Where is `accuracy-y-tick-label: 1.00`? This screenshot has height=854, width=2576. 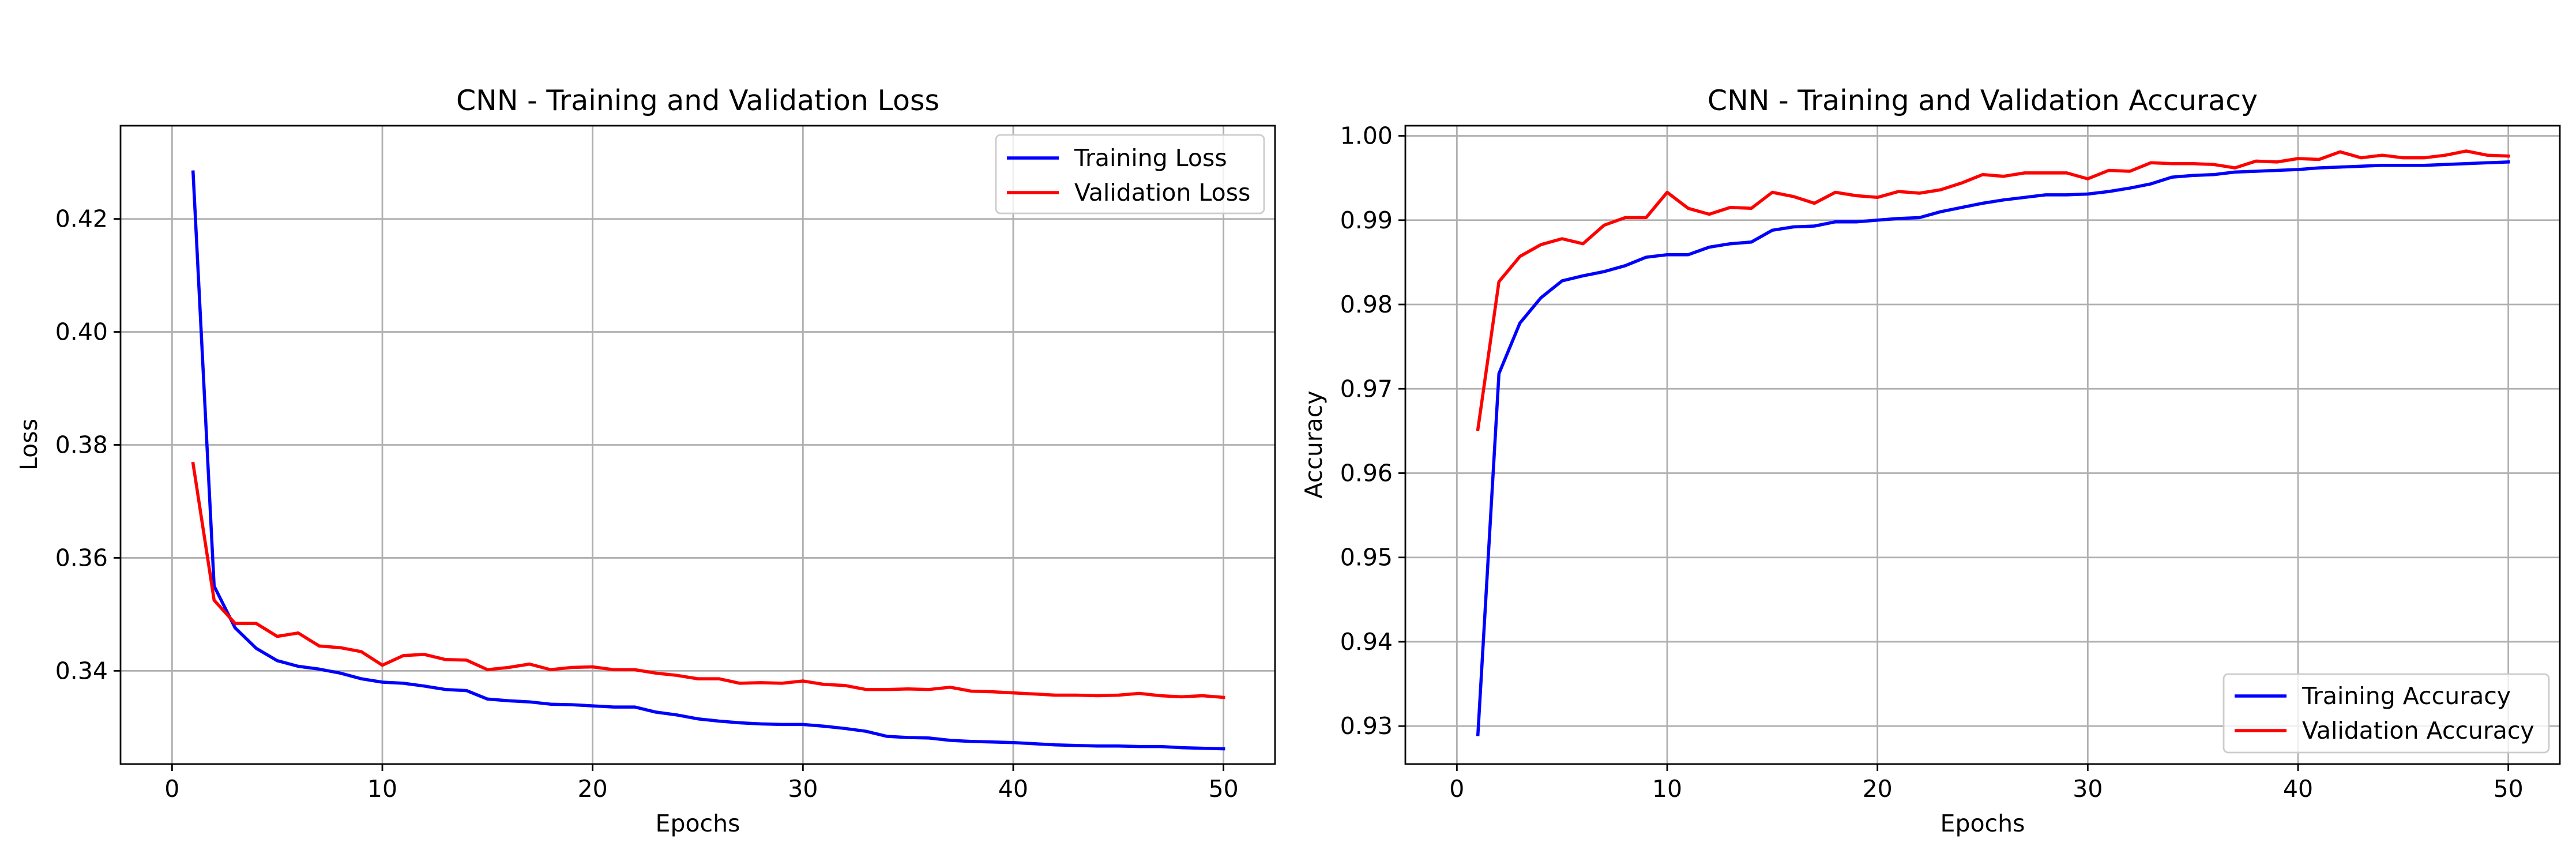 accuracy-y-tick-label: 1.00 is located at coordinates (1366, 136).